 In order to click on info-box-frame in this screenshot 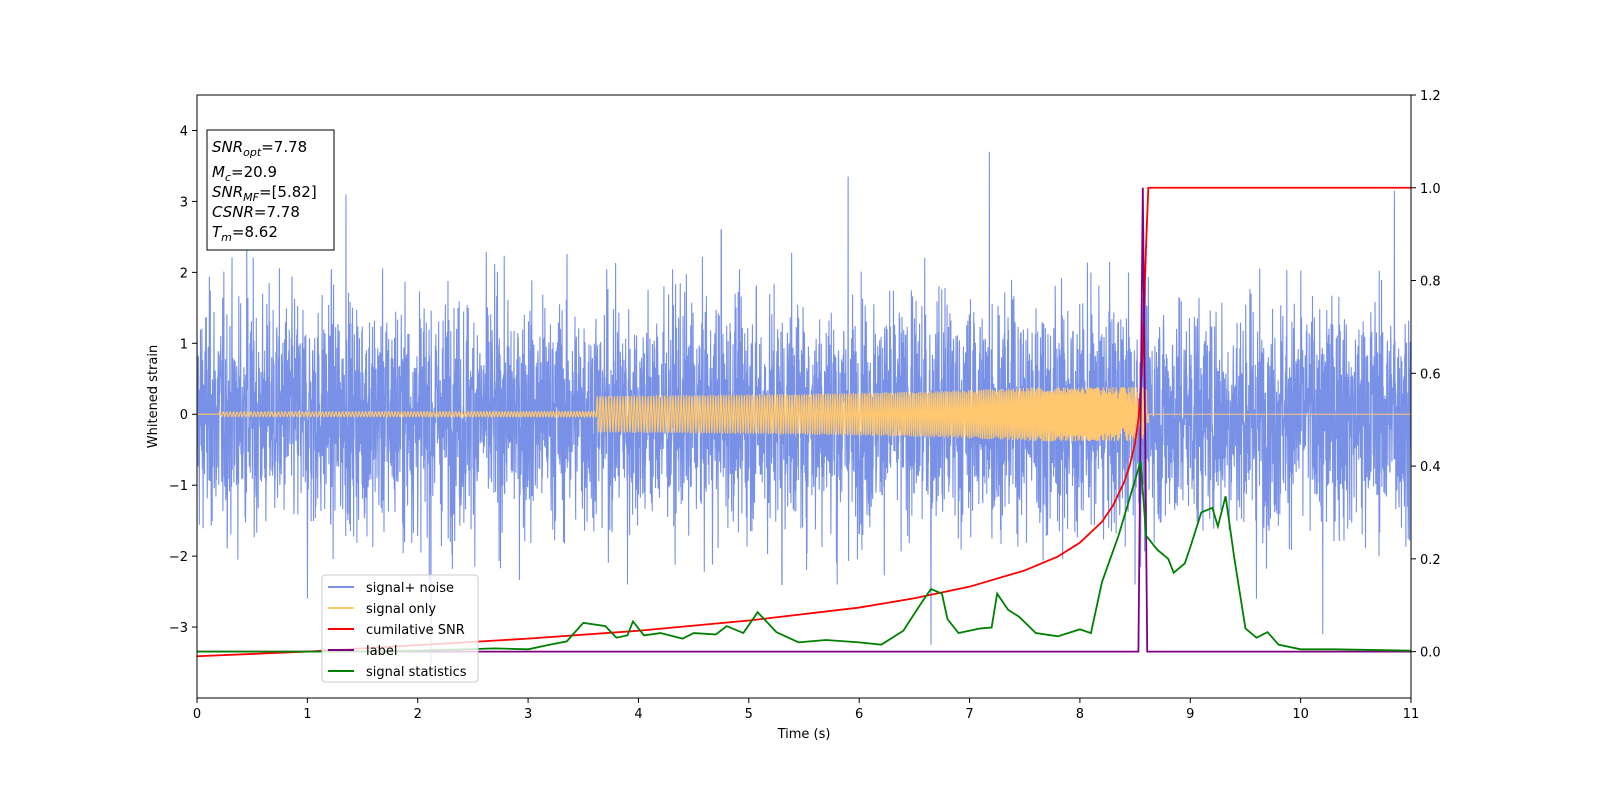, I will do `click(270, 190)`.